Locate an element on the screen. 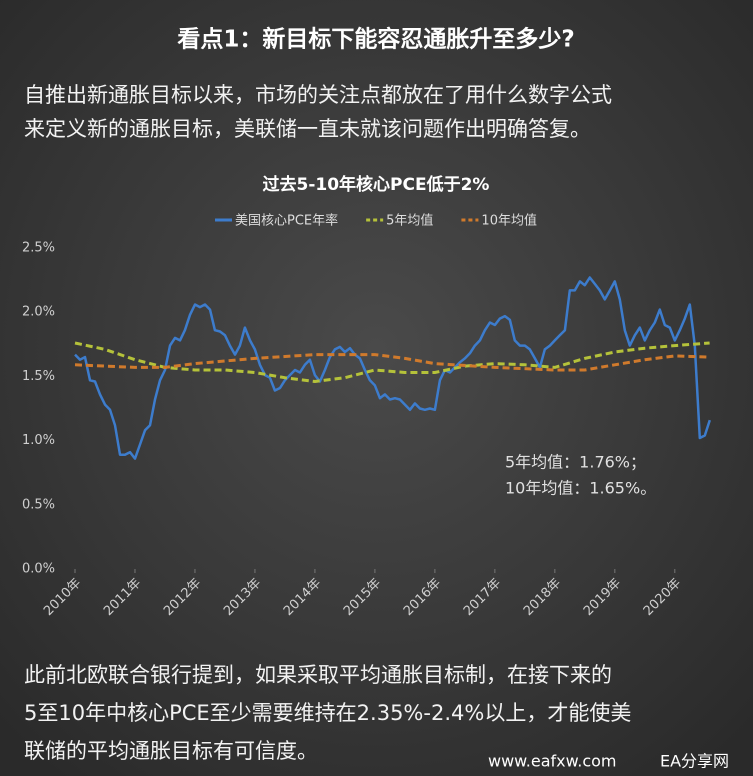 The image size is (753, 776). y-tick-label: 0.5% is located at coordinates (38, 504).